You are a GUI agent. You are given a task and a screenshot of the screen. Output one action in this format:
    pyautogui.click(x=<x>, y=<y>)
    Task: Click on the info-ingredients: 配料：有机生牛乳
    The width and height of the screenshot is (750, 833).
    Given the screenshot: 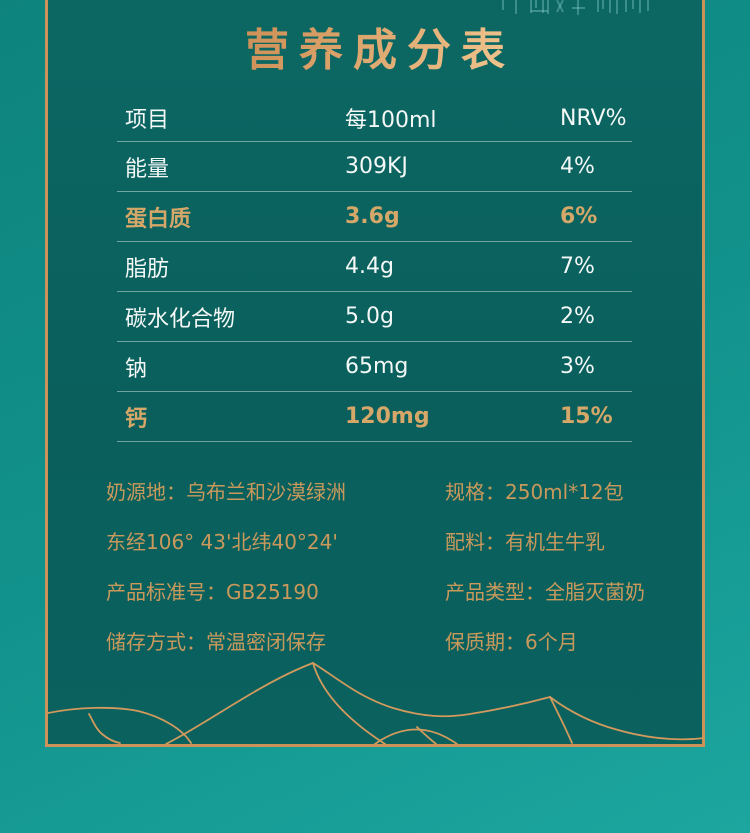 What is the action you would take?
    pyautogui.click(x=525, y=542)
    